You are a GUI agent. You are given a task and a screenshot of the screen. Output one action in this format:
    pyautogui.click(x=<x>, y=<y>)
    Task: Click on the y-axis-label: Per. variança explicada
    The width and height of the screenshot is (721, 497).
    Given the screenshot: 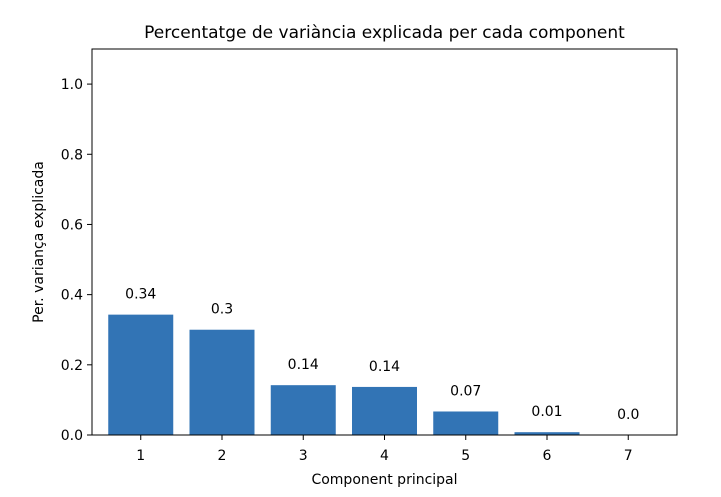 What is the action you would take?
    pyautogui.click(x=39, y=242)
    